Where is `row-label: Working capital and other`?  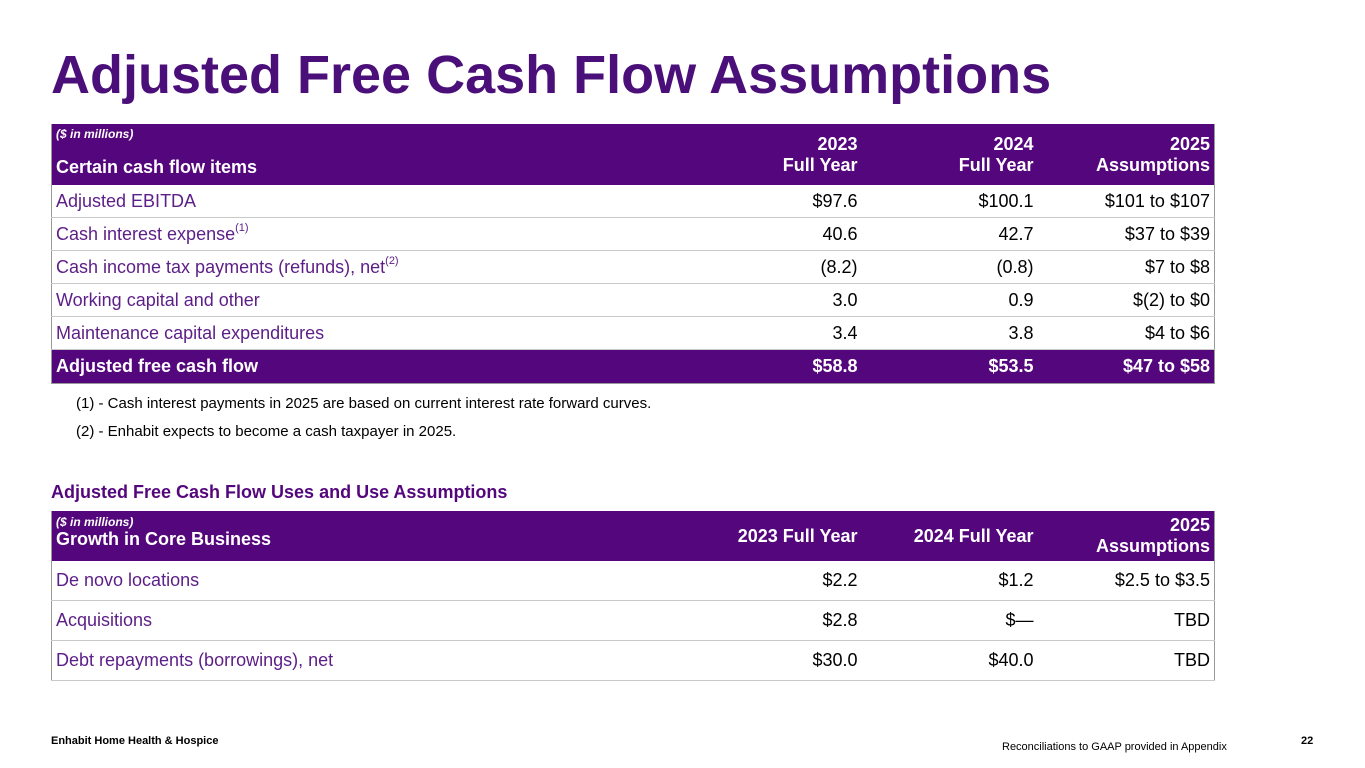
row-label: Working capital and other is located at coordinates (368, 300).